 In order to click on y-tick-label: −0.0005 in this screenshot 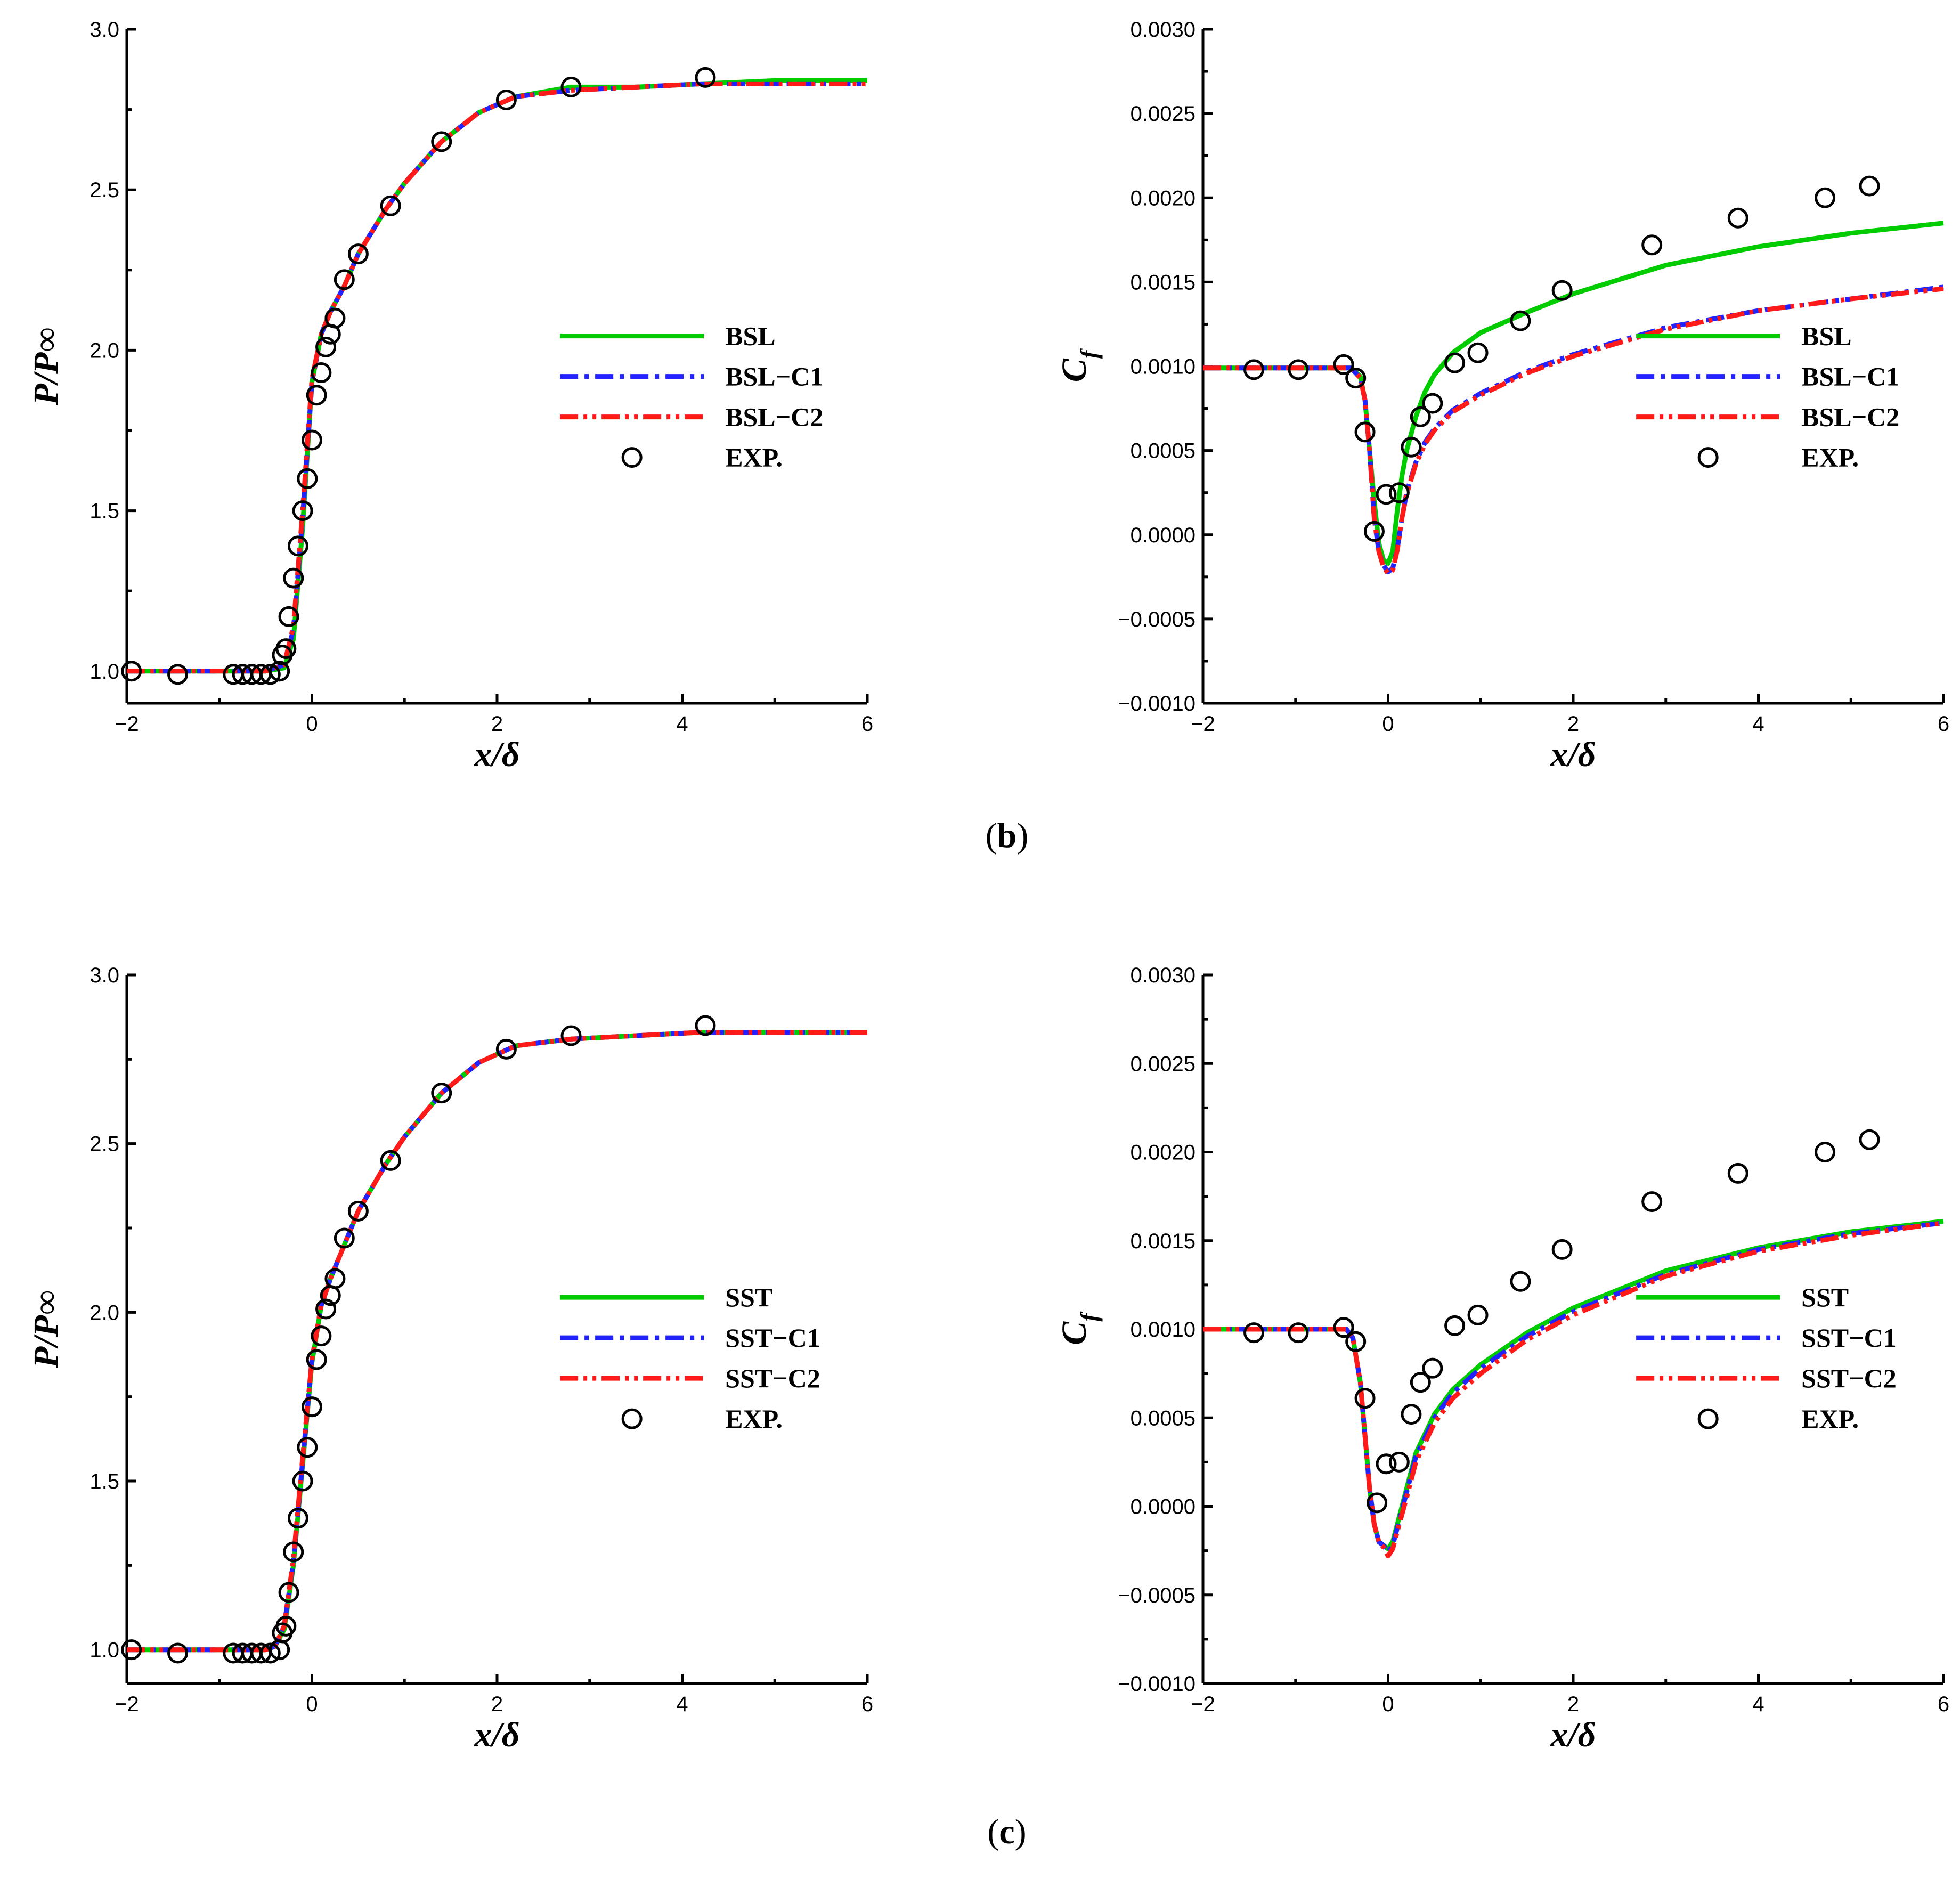, I will do `click(1156, 619)`.